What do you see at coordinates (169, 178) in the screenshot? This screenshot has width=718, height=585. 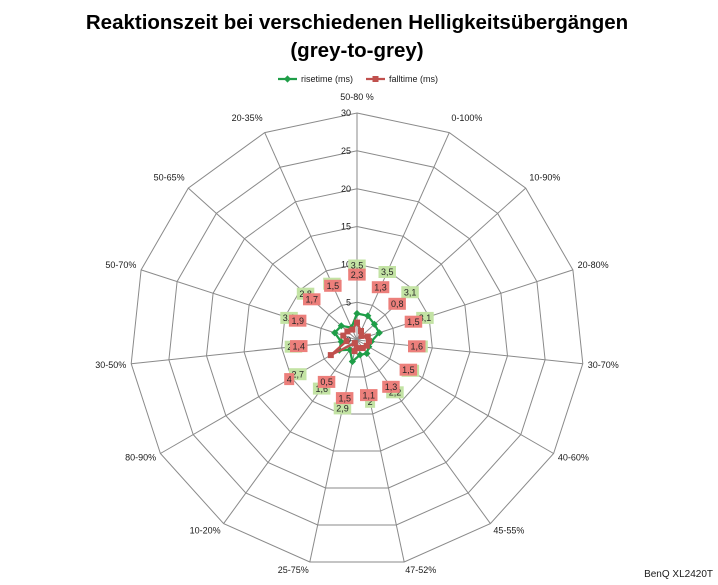 I see `category-label-13: 50-65%` at bounding box center [169, 178].